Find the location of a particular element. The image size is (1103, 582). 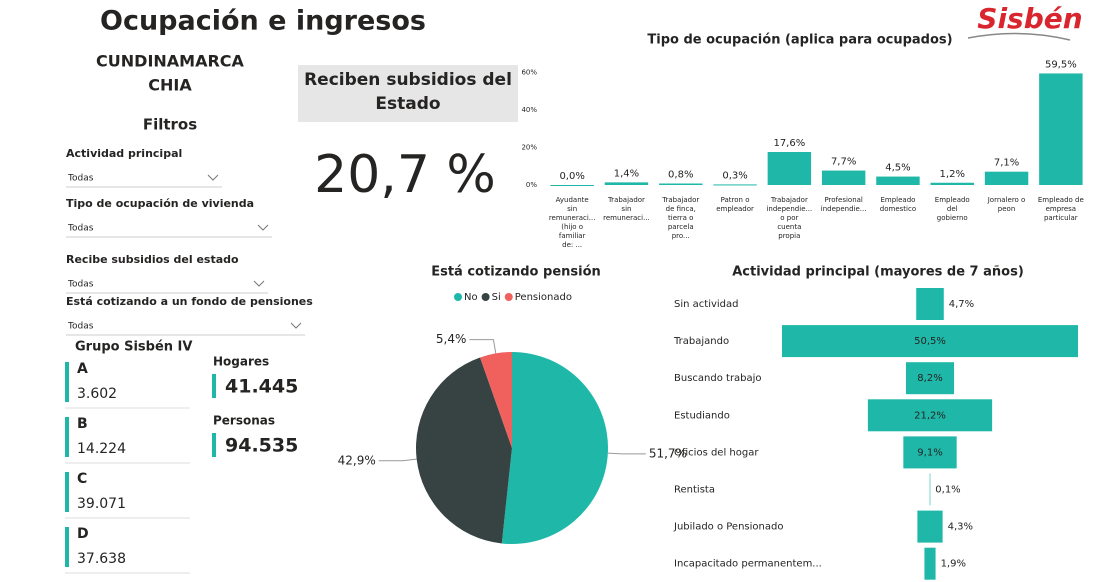

filter-label: Actividad principal is located at coordinates (124, 153).